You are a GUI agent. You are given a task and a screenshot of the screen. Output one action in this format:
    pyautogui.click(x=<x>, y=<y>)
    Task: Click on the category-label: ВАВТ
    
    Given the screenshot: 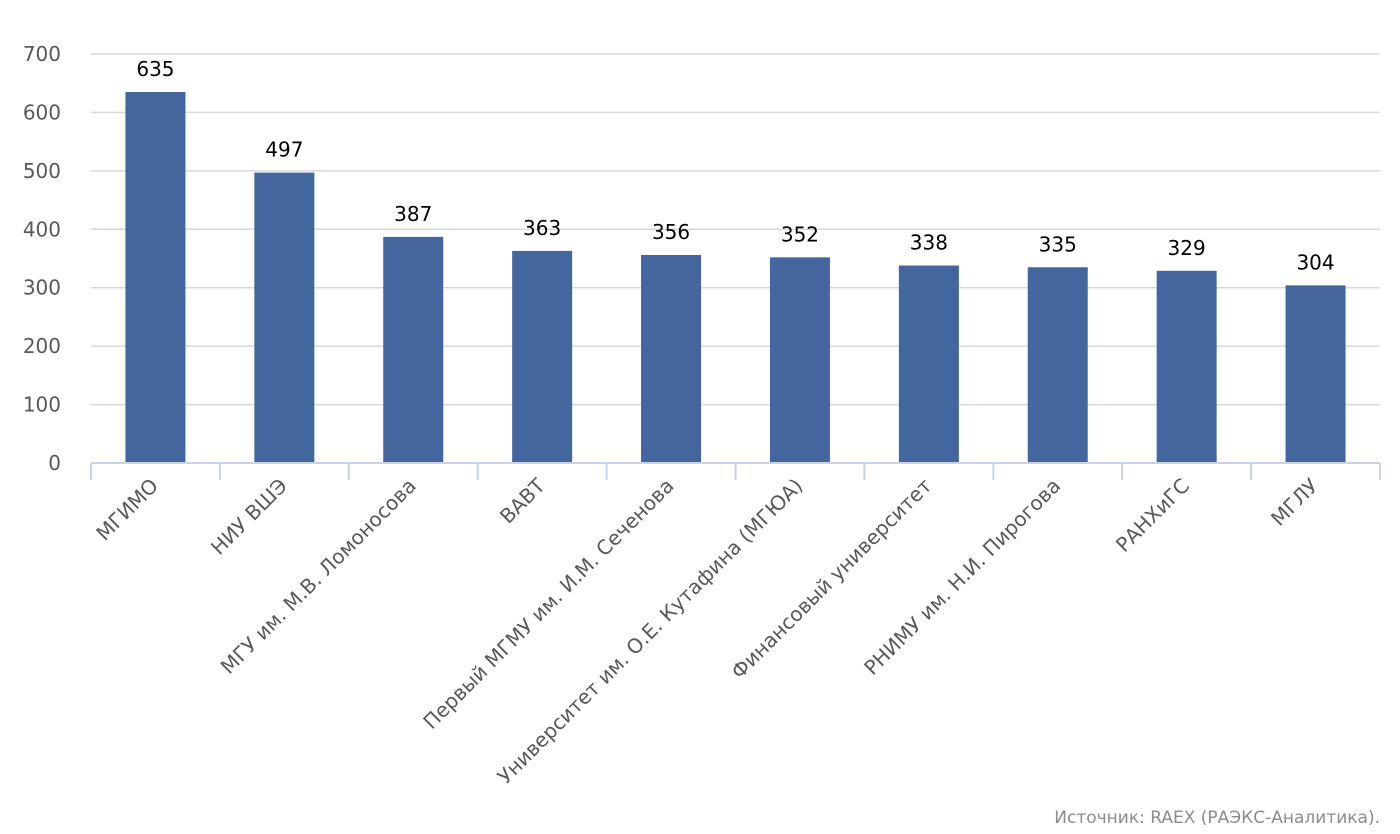 What is the action you would take?
    pyautogui.click(x=522, y=500)
    